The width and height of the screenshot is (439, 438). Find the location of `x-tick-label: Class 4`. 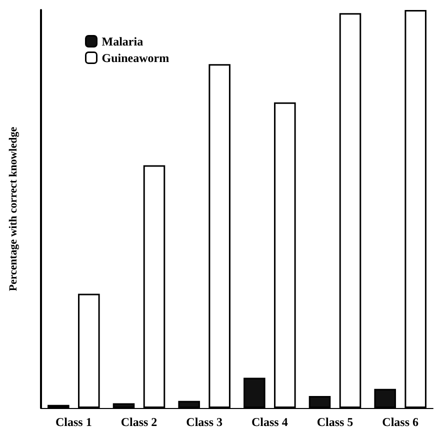

x-tick-label: Class 4 is located at coordinates (269, 422).